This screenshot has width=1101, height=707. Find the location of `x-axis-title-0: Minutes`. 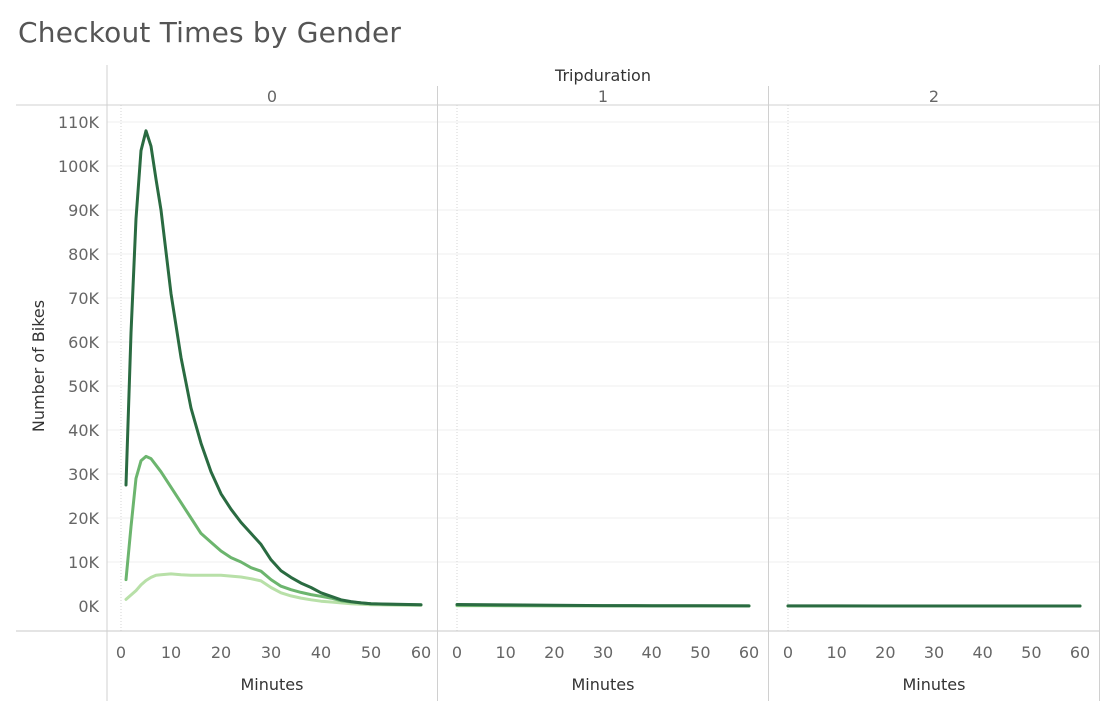

x-axis-title-0: Minutes is located at coordinates (272, 684).